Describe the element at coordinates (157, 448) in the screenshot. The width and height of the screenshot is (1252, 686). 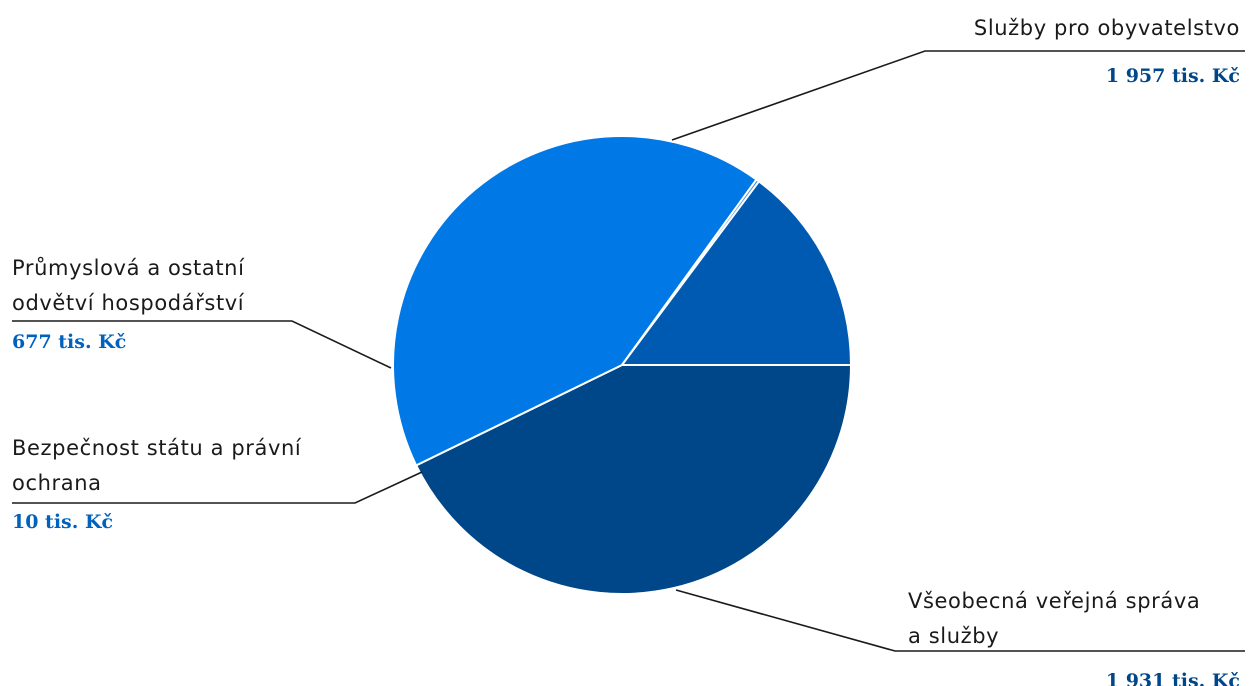
I see `slice-label-bezpecnost-statu-a-pravni-line-1: Bezpečnost státu a právní` at that location.